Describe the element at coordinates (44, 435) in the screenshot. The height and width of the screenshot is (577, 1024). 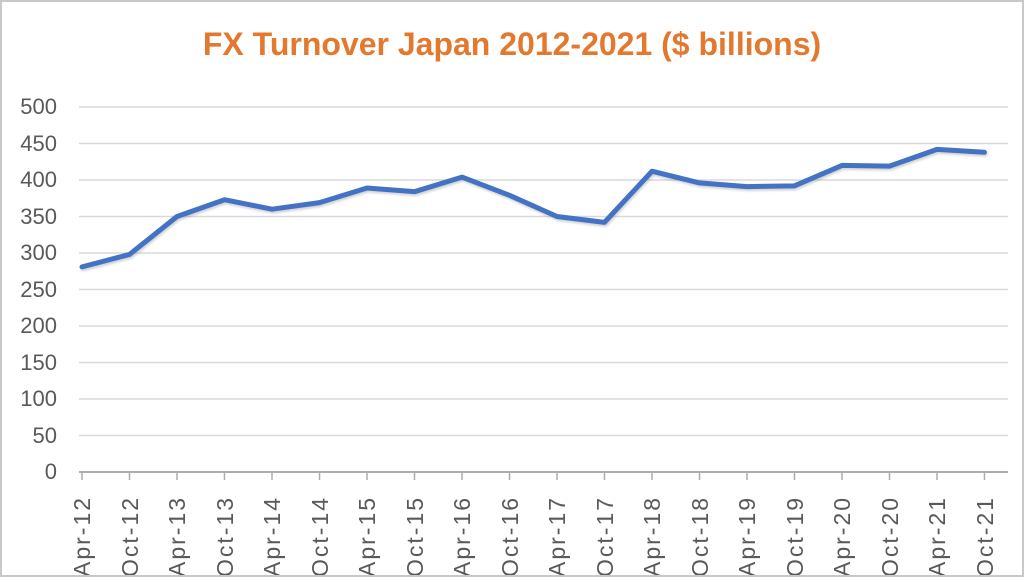
I see `y-tick-label: 50` at that location.